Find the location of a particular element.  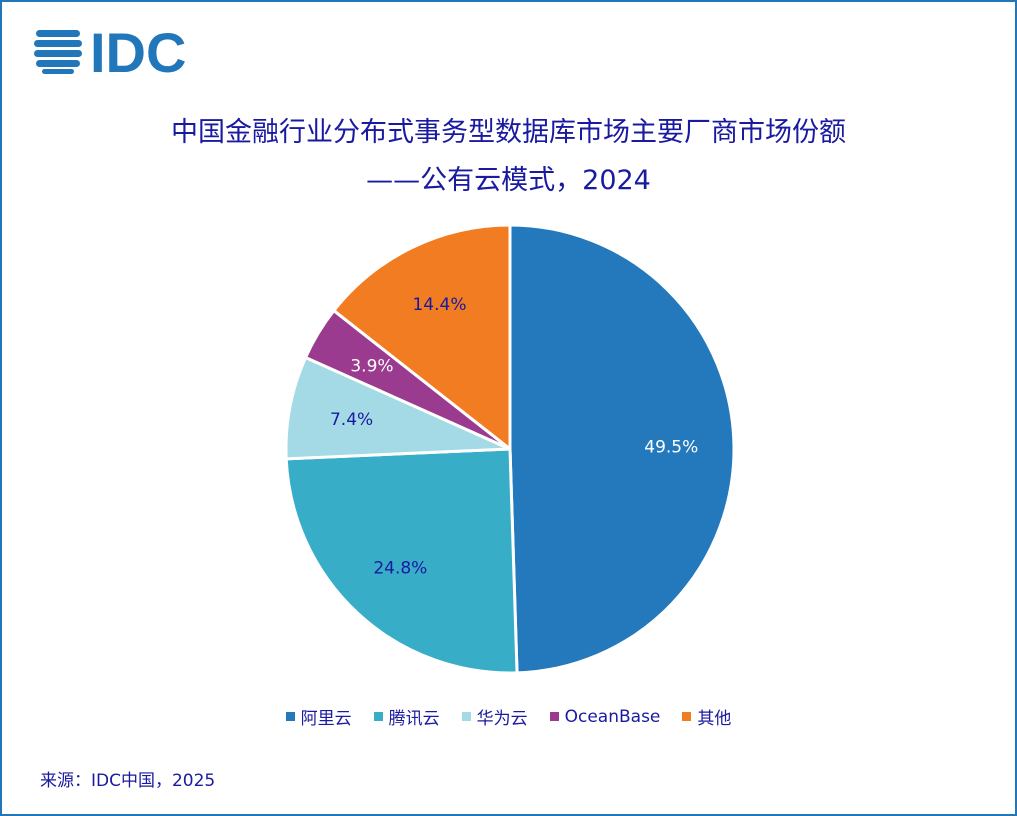

legend-item: 阿里云 is located at coordinates (318, 716).